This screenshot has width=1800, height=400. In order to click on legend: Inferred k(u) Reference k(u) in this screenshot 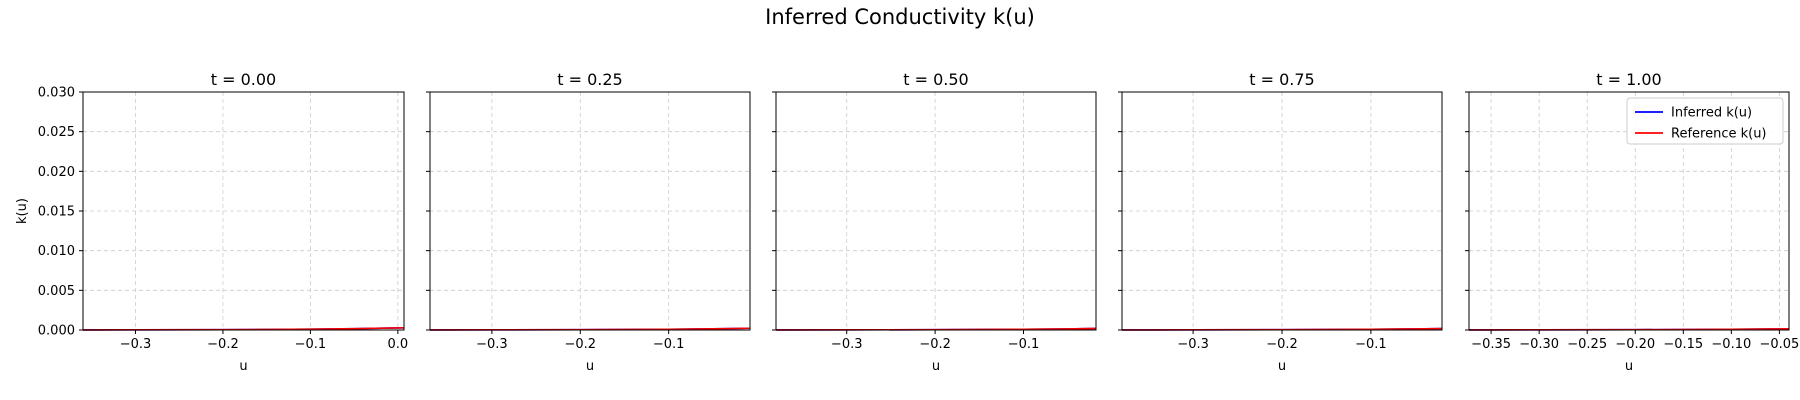, I will do `click(1705, 121)`.